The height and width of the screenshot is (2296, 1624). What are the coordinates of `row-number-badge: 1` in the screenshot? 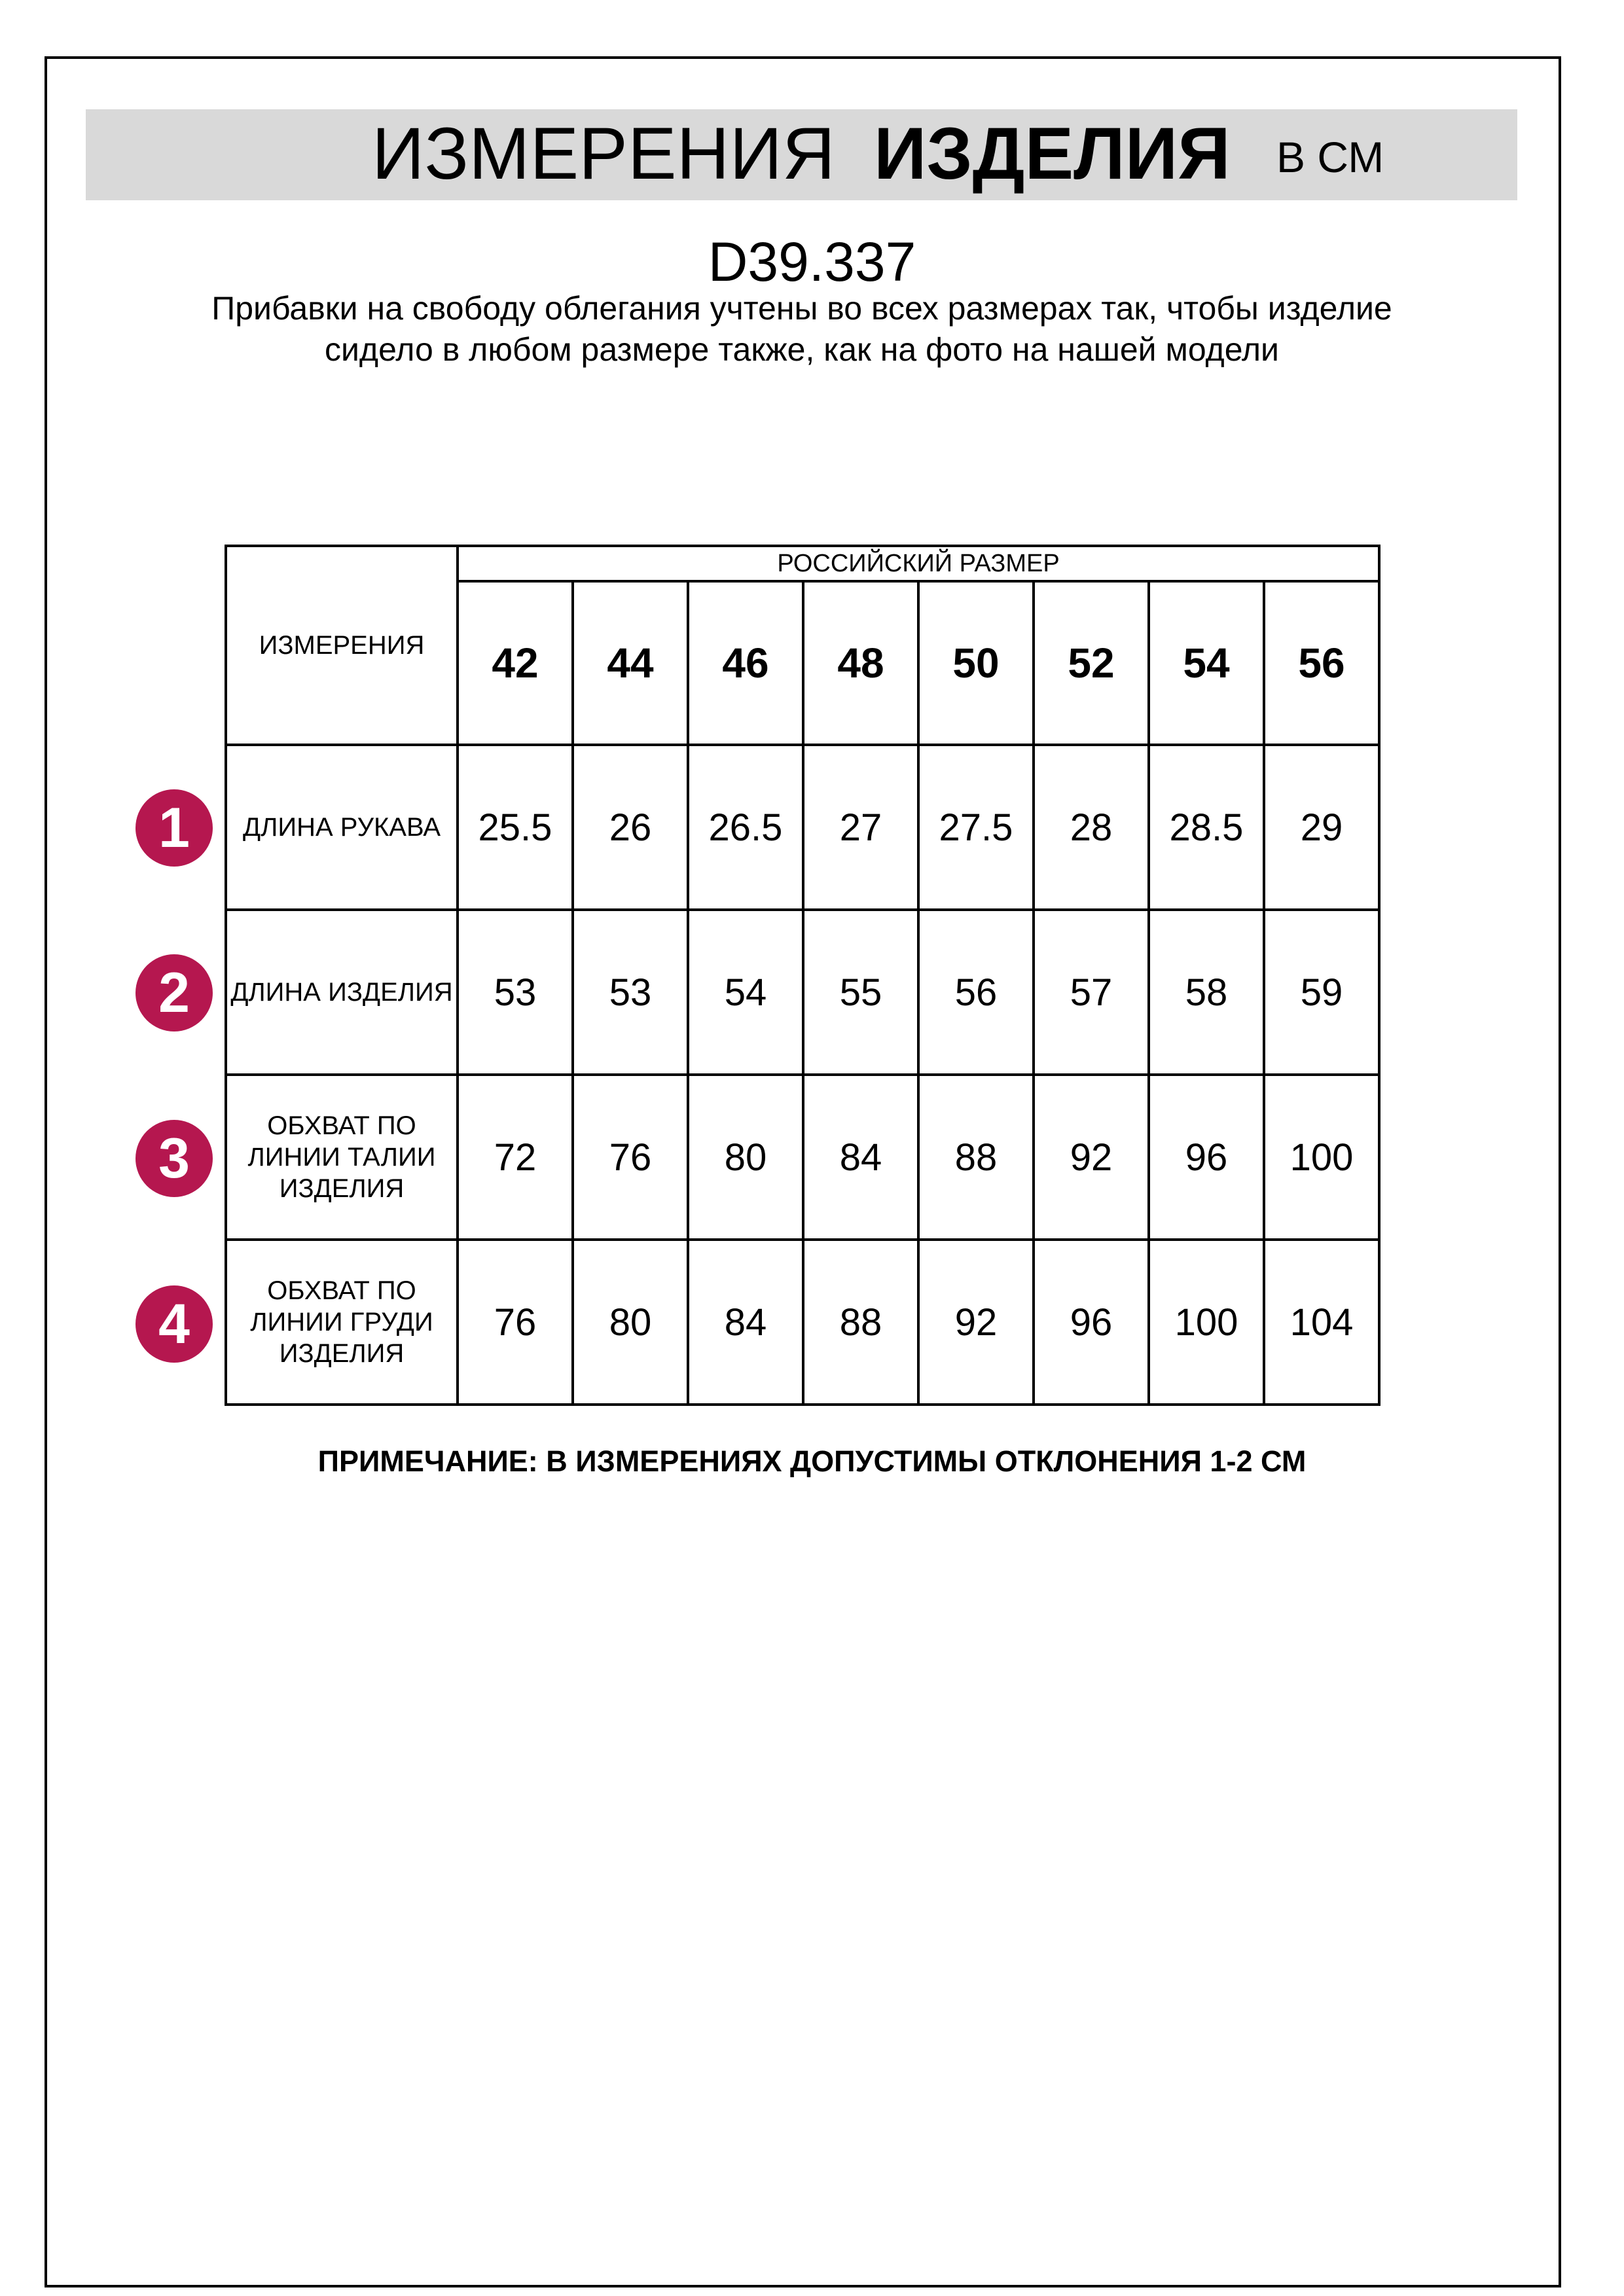 It's located at (174, 828).